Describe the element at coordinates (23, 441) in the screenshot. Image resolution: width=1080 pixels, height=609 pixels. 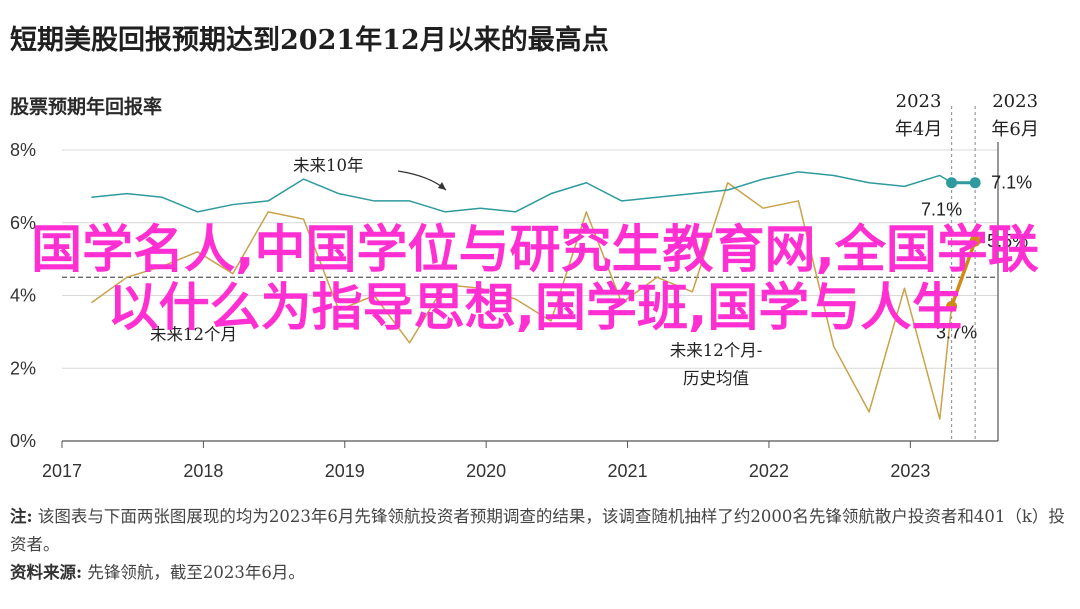
I see `y-tick-label: 0%` at that location.